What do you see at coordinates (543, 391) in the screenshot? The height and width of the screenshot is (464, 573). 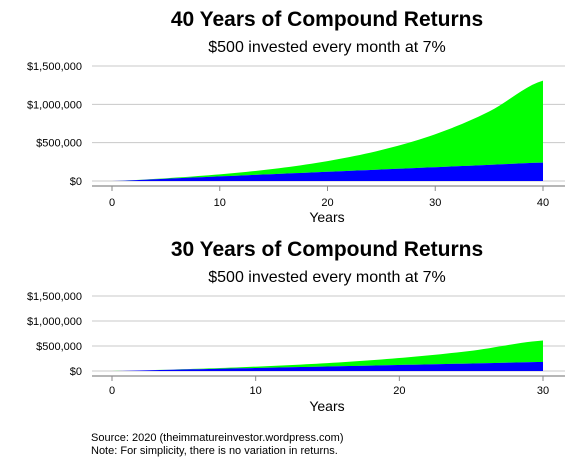 I see `chart2-x-tick-label: 30` at bounding box center [543, 391].